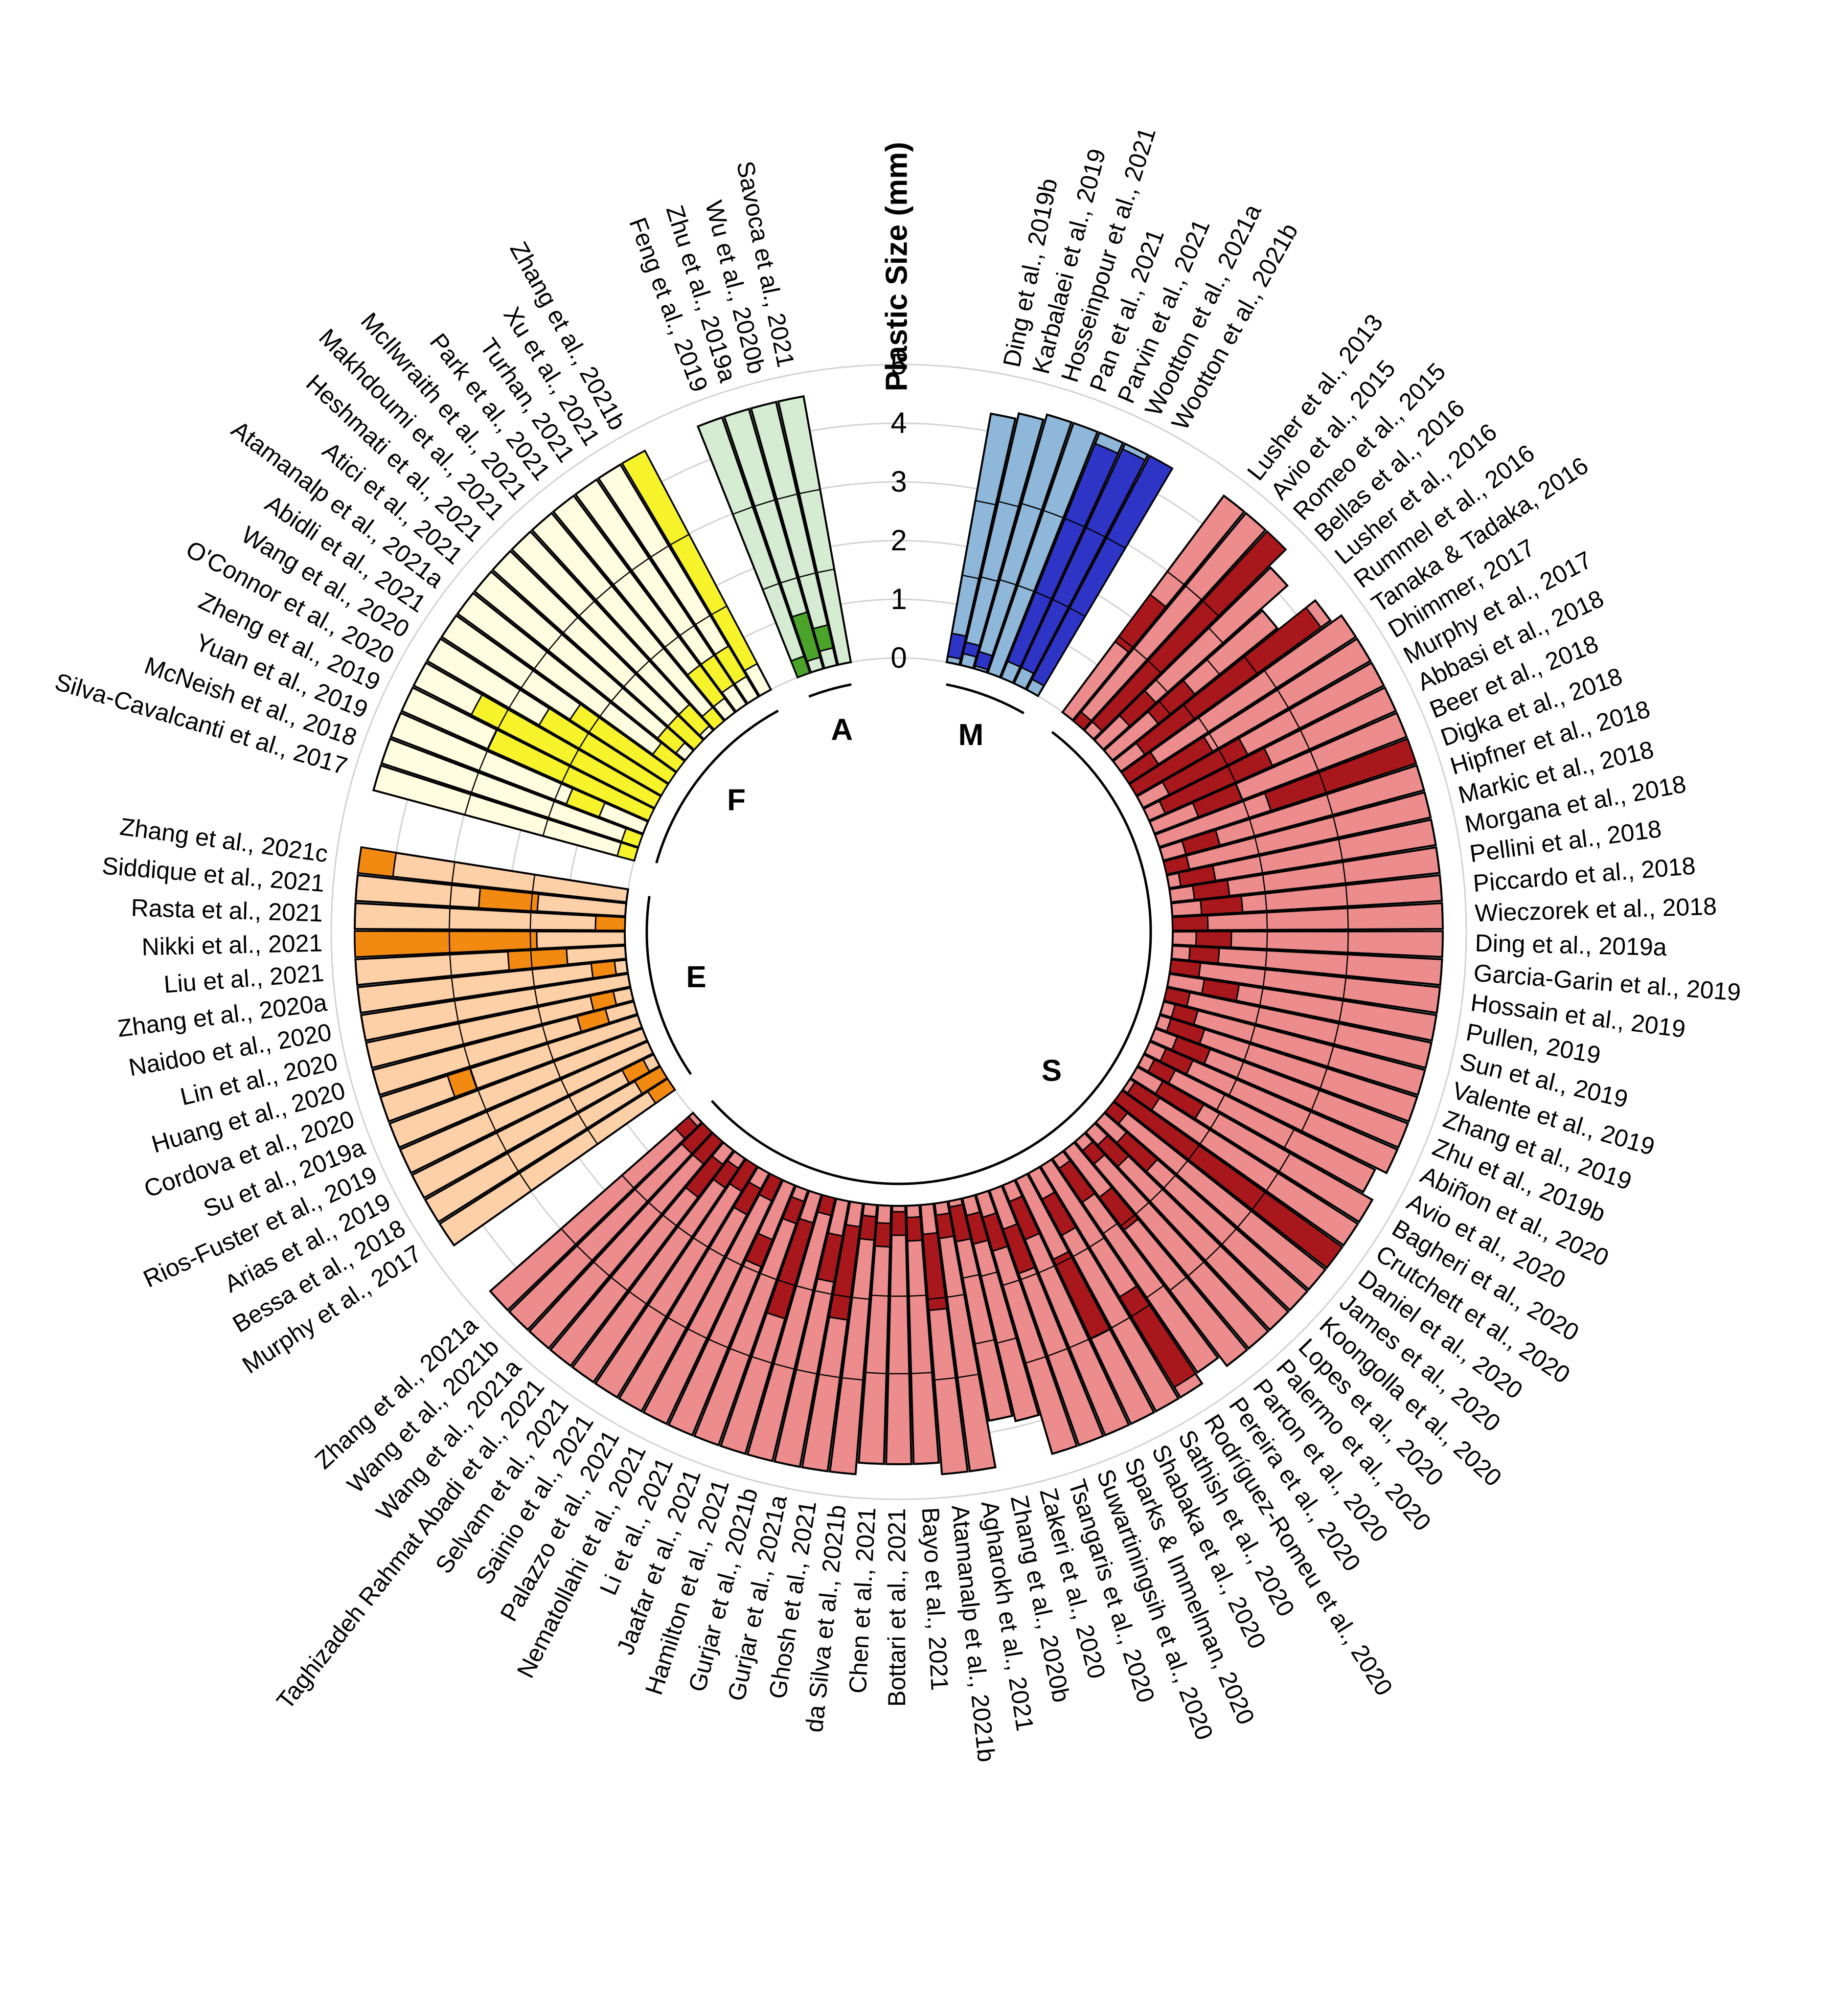 The height and width of the screenshot is (2016, 1844). Describe the element at coordinates (696, 977) in the screenshot. I see `group-label: E` at that location.